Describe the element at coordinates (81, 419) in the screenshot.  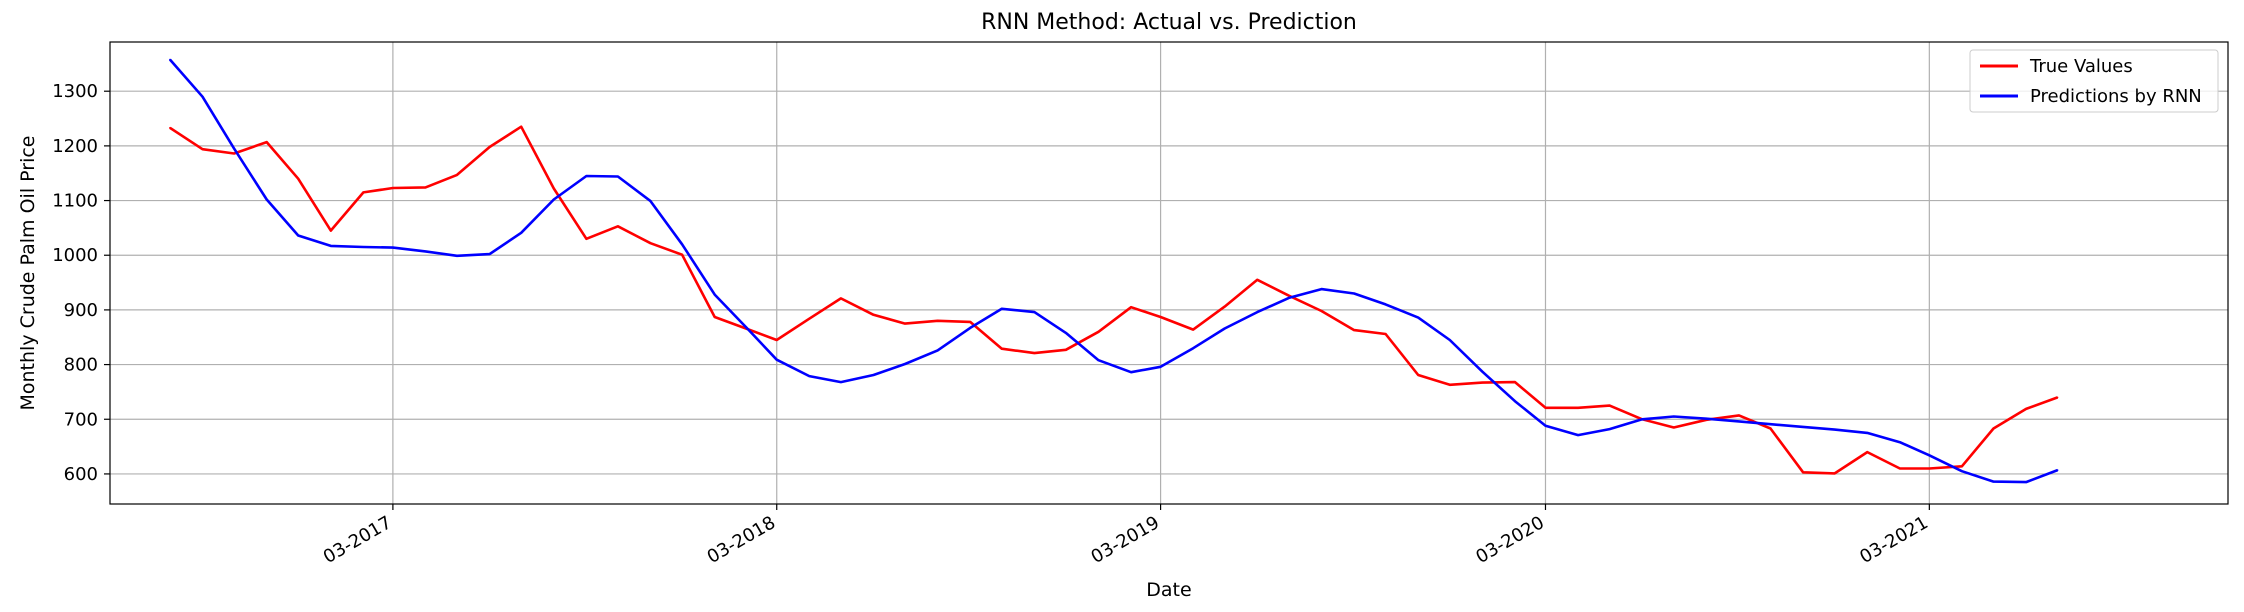
I see `y-tick-label: 700` at that location.